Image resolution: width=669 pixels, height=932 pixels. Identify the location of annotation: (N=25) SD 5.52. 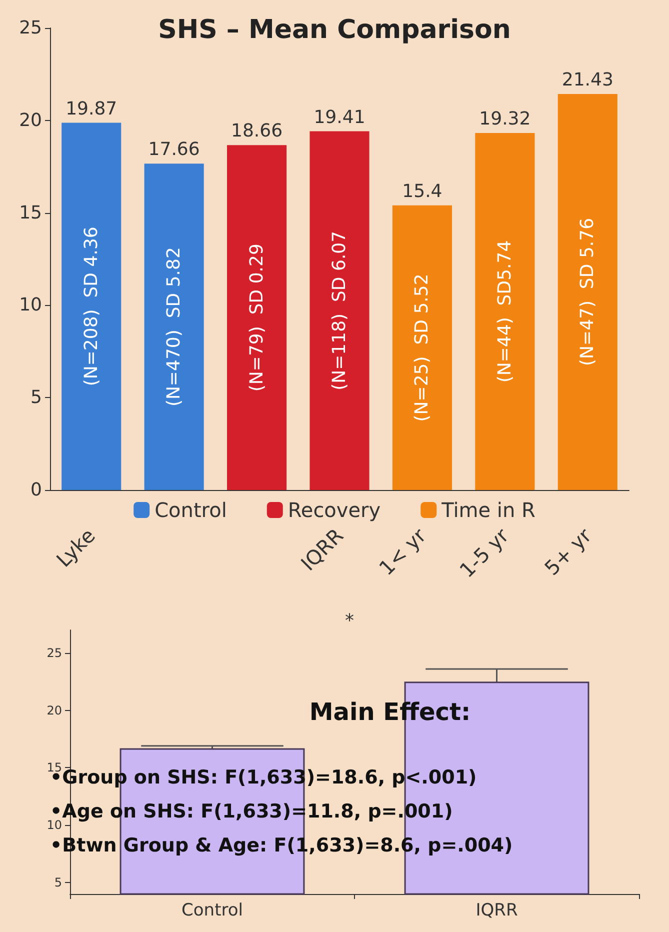
(422, 348).